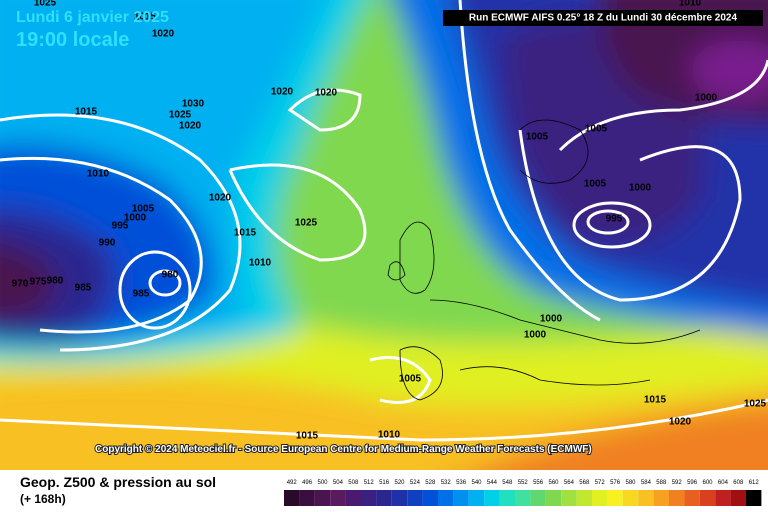 This screenshot has width=768, height=512. I want to click on scale-label: 564, so click(569, 483).